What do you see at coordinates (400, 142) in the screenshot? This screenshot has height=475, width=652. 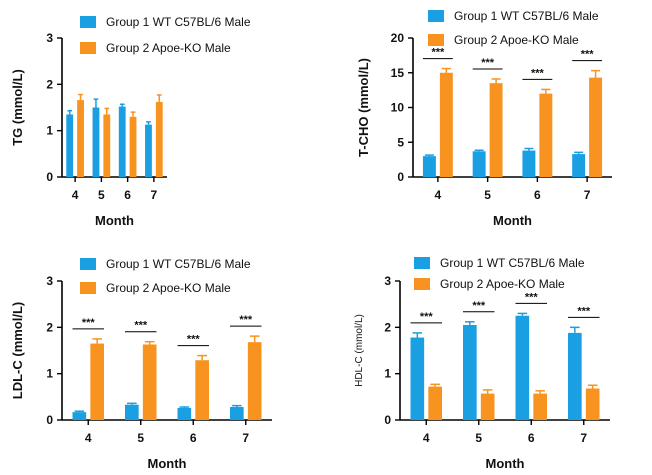 I see `y-tick-label: 5` at bounding box center [400, 142].